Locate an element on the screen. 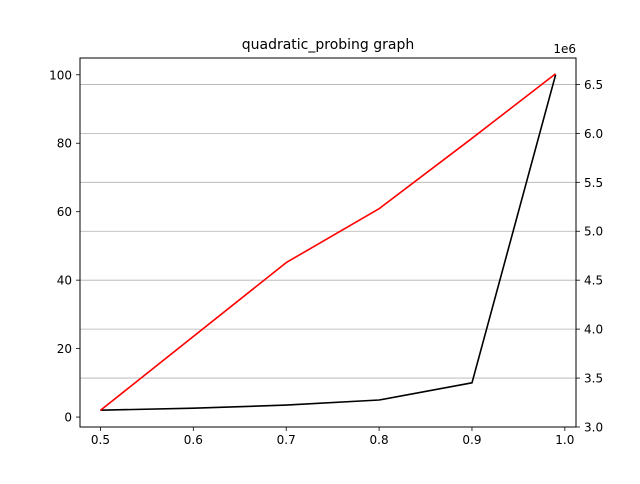  x-tick-label-4: 0.9 is located at coordinates (471, 440).